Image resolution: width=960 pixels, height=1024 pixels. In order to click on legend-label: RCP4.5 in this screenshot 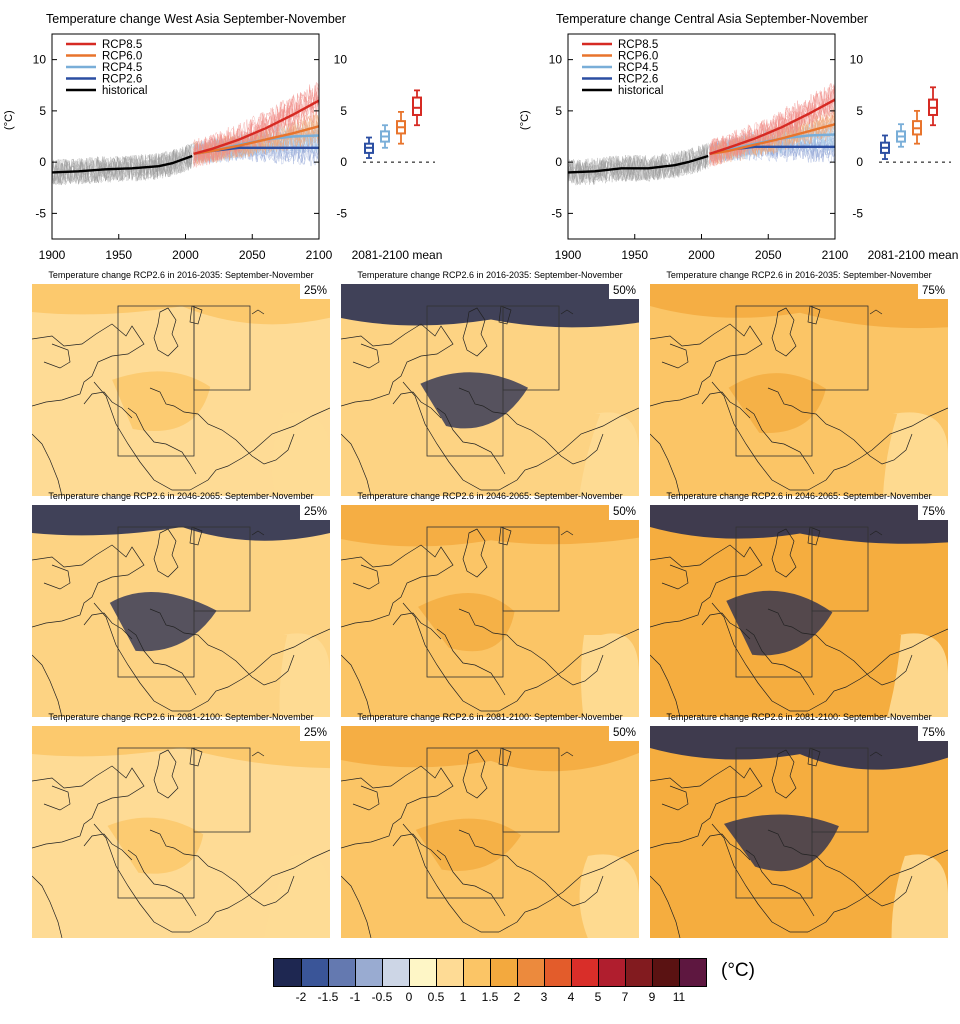, I will do `click(122, 68)`.